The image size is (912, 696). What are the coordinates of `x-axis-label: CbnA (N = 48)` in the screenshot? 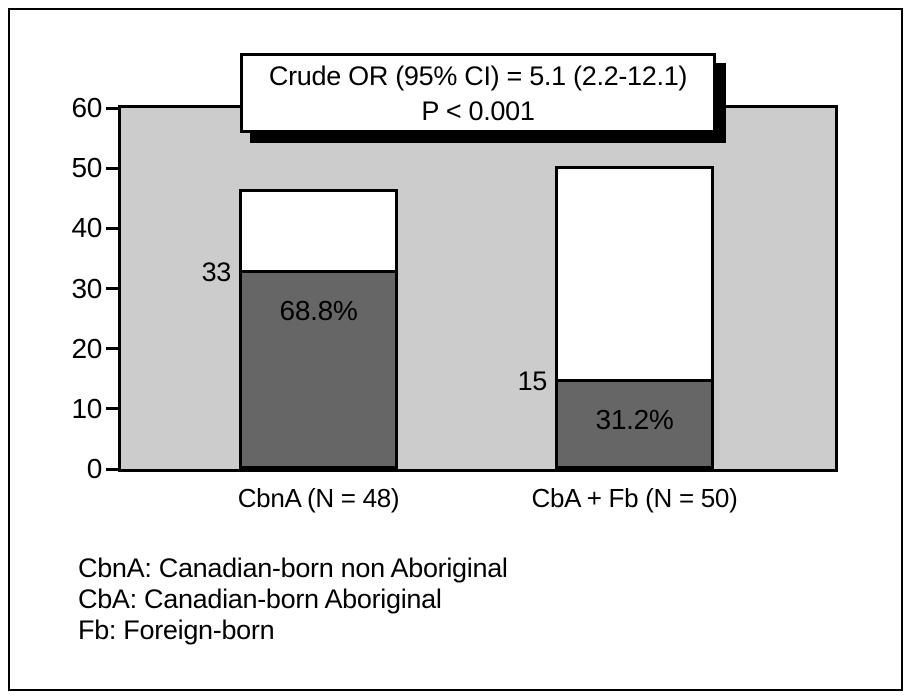 It's located at (318, 498).